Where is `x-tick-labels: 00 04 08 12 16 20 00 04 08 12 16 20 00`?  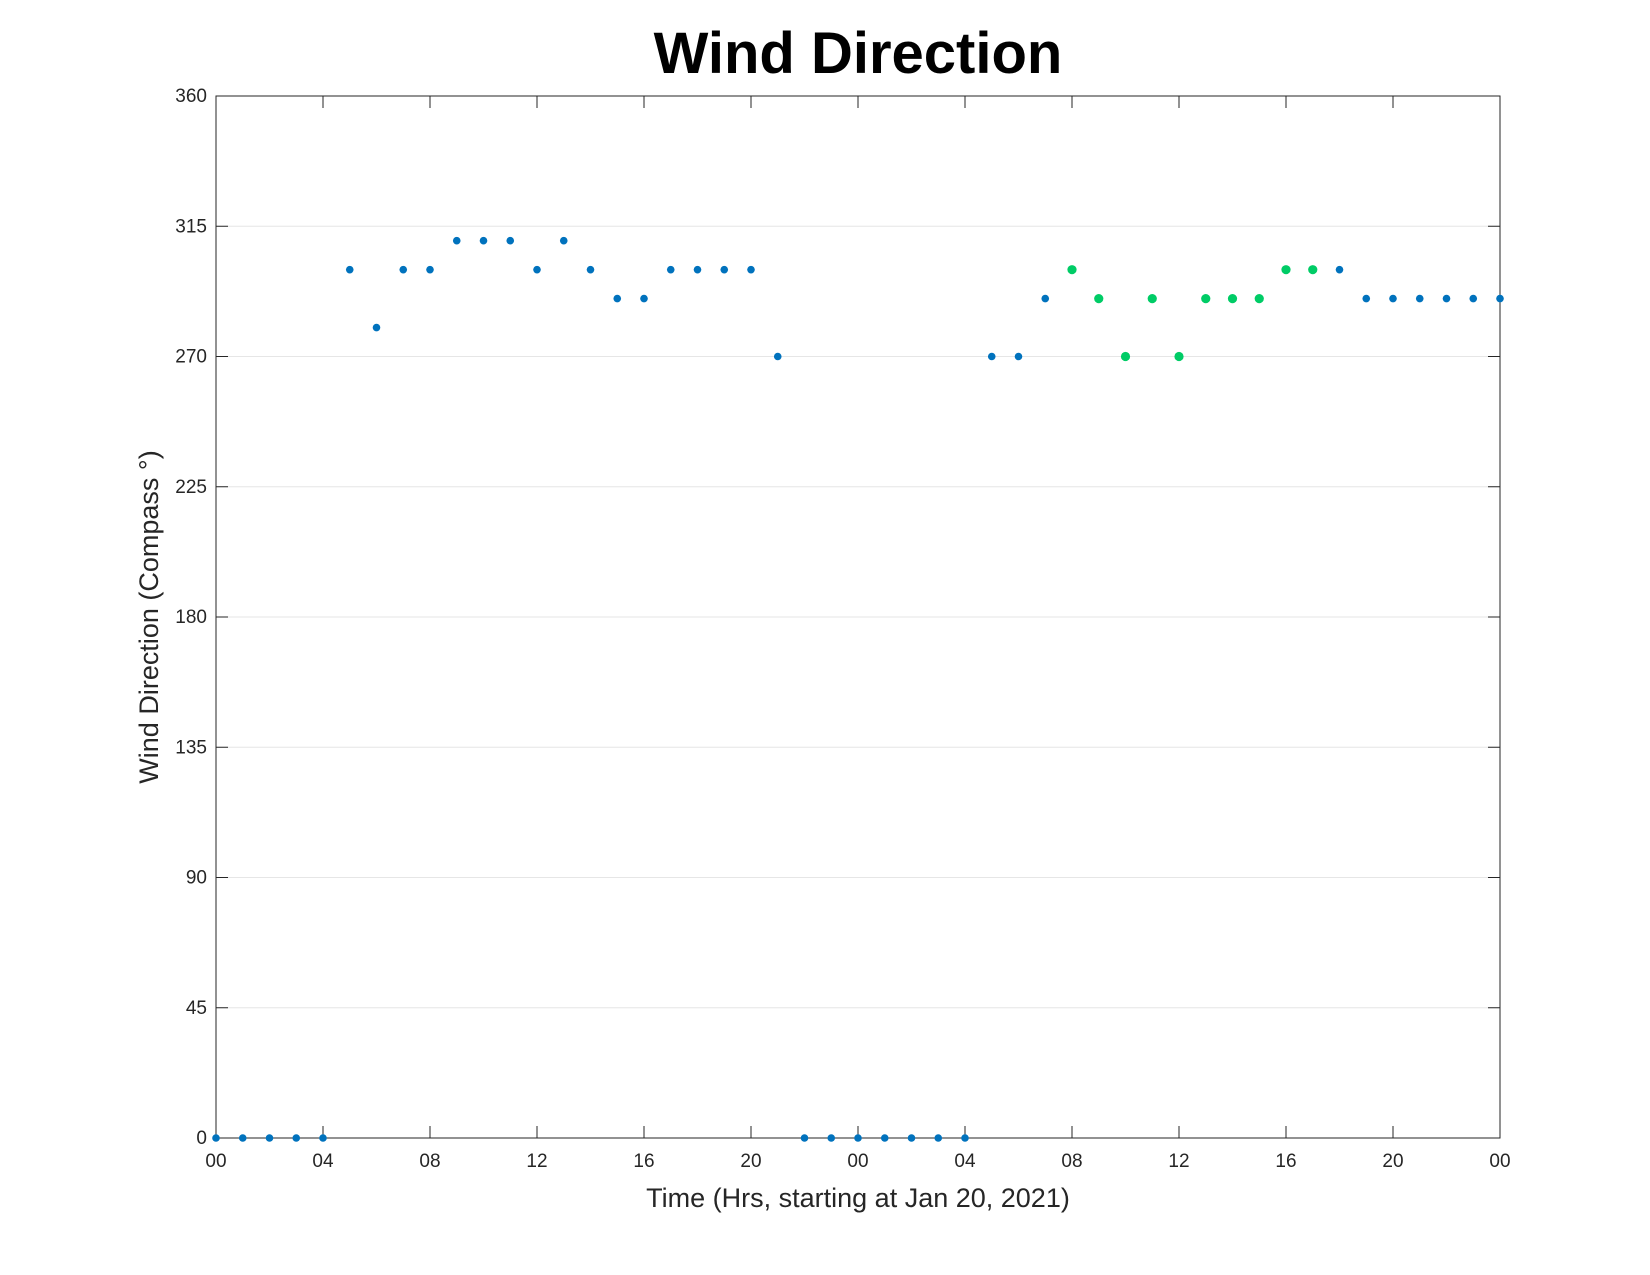
x-tick-labels: 00 04 08 12 16 20 00 04 08 12 16 20 00 is located at coordinates (857, 1161).